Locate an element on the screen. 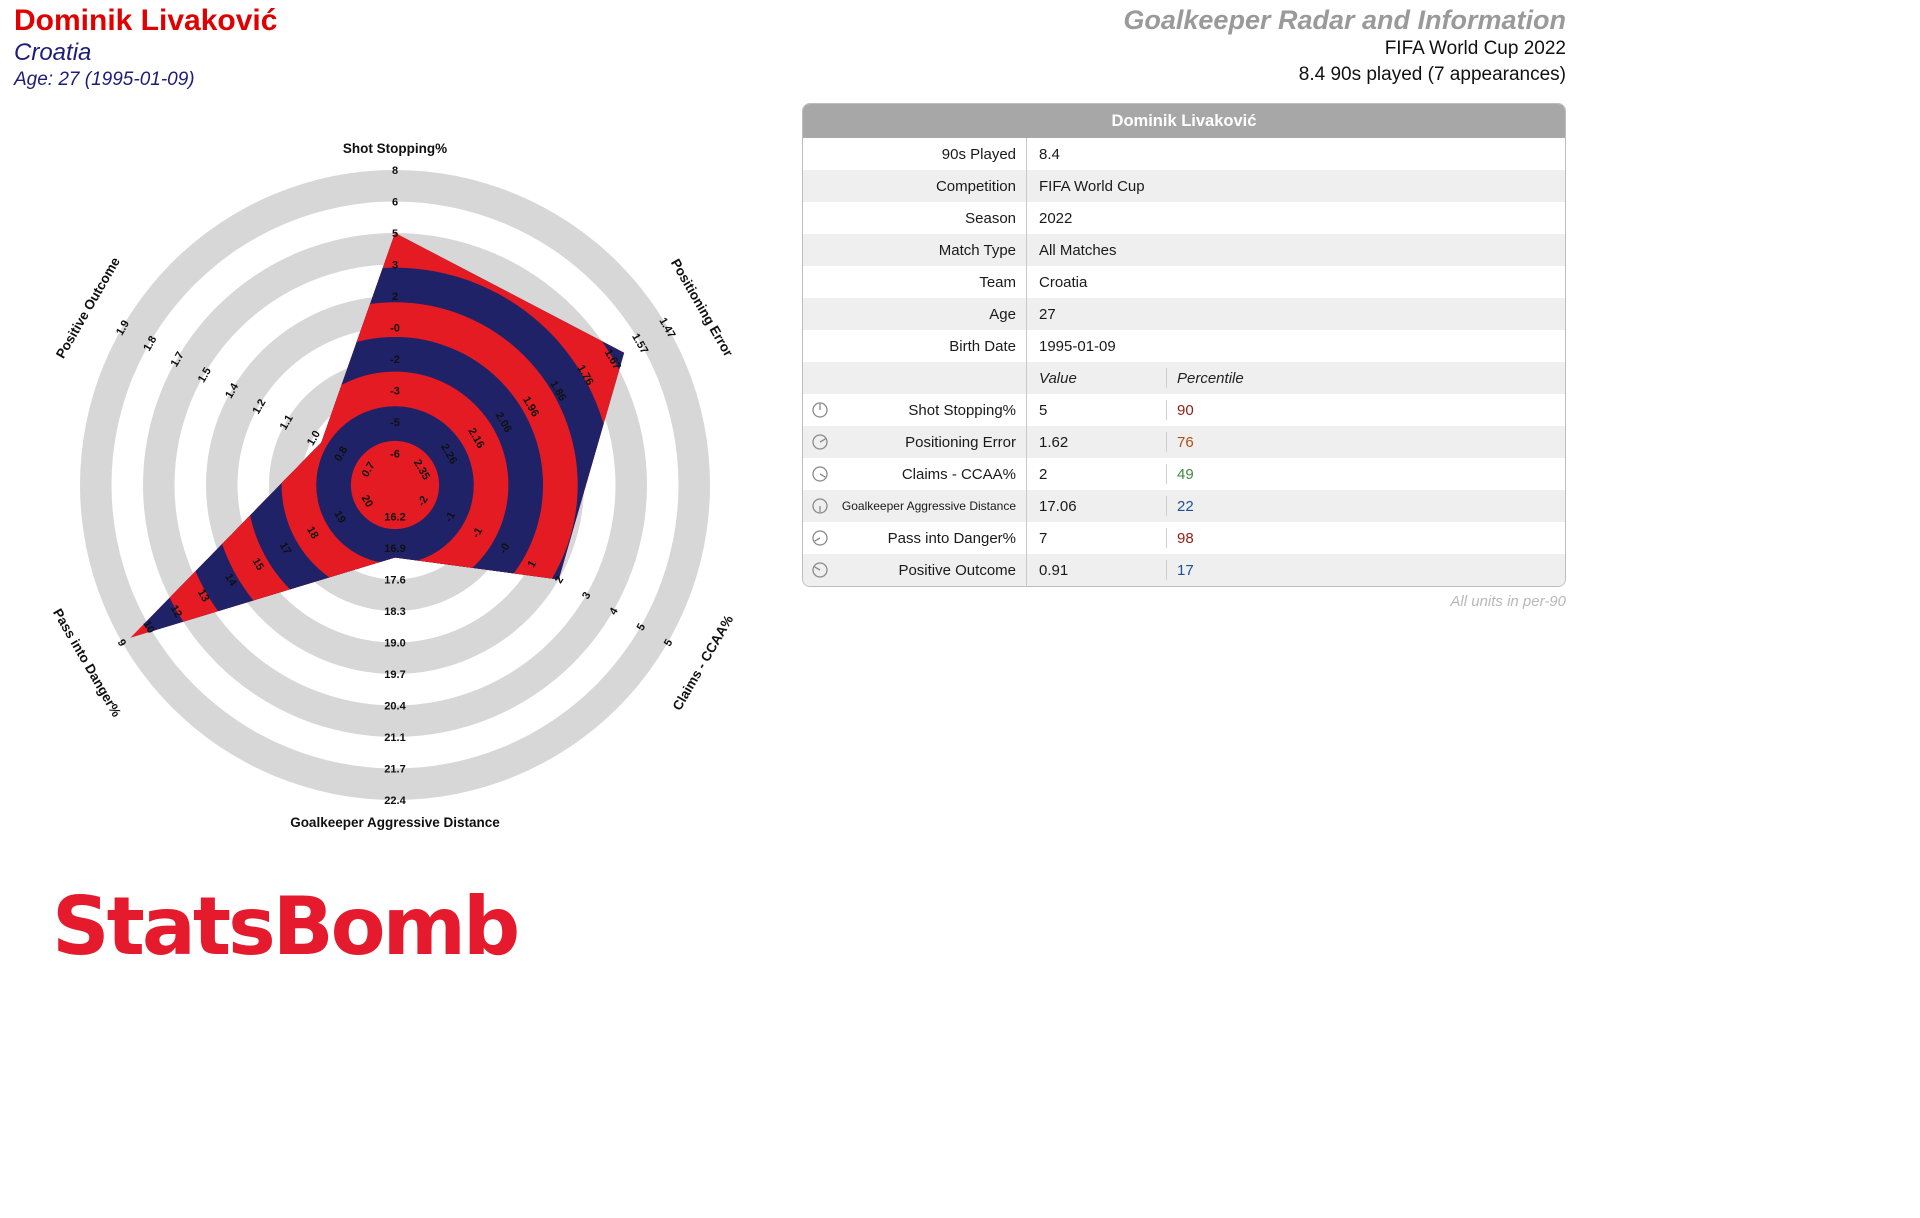 The image size is (1920, 1218). table-row: 90s Played 8.4 is located at coordinates (1184, 154).